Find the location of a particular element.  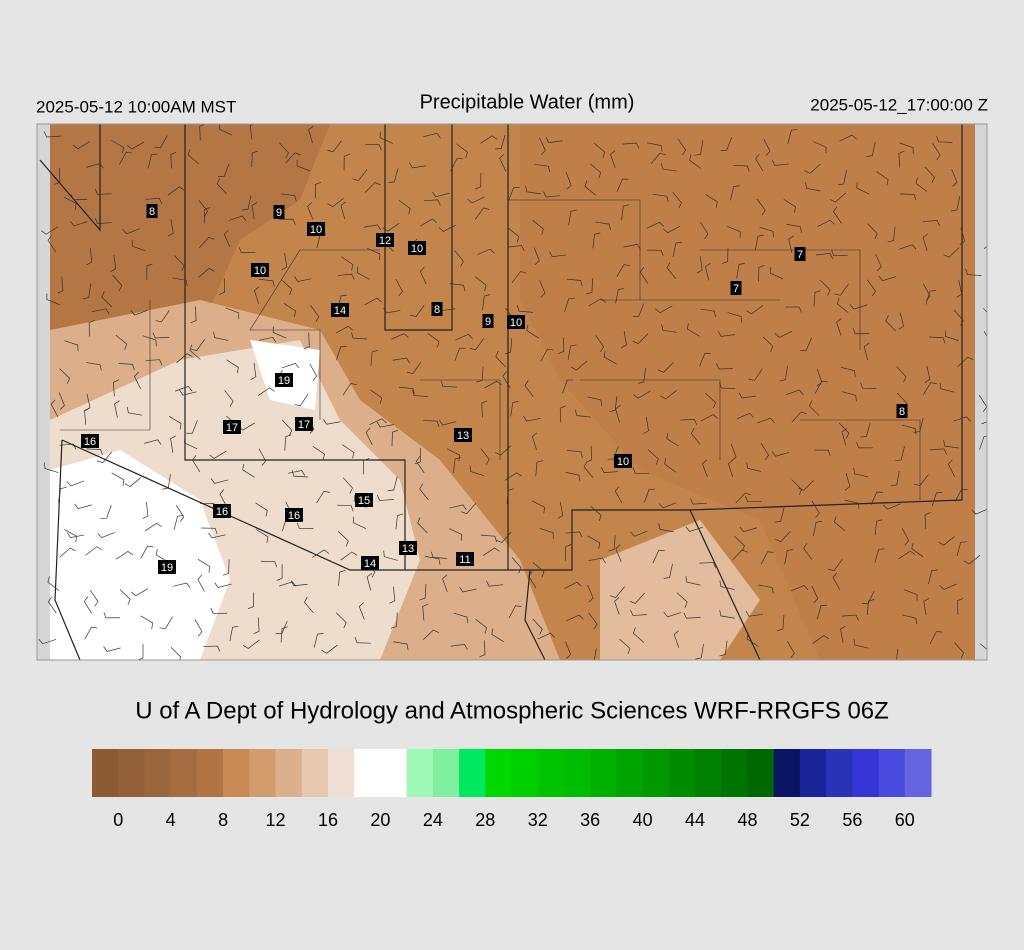

utc-time: 2025-05-12_17:00:00 Z is located at coordinates (899, 104).